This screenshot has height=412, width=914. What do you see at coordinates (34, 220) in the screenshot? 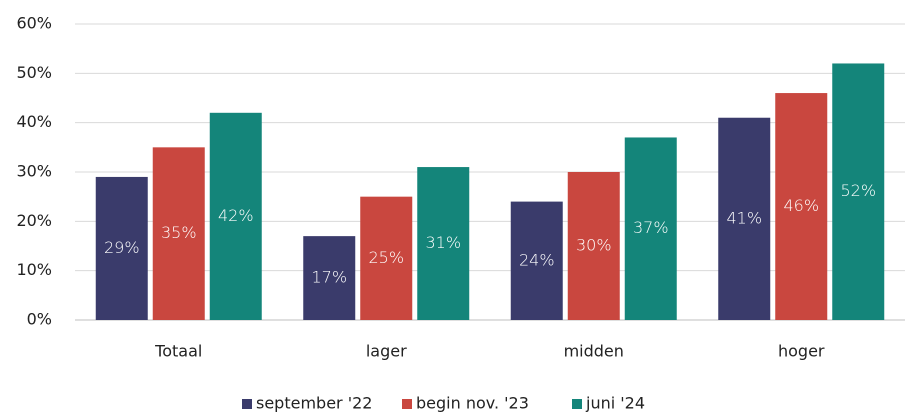
I see `y-tick-label: 20%` at bounding box center [34, 220].